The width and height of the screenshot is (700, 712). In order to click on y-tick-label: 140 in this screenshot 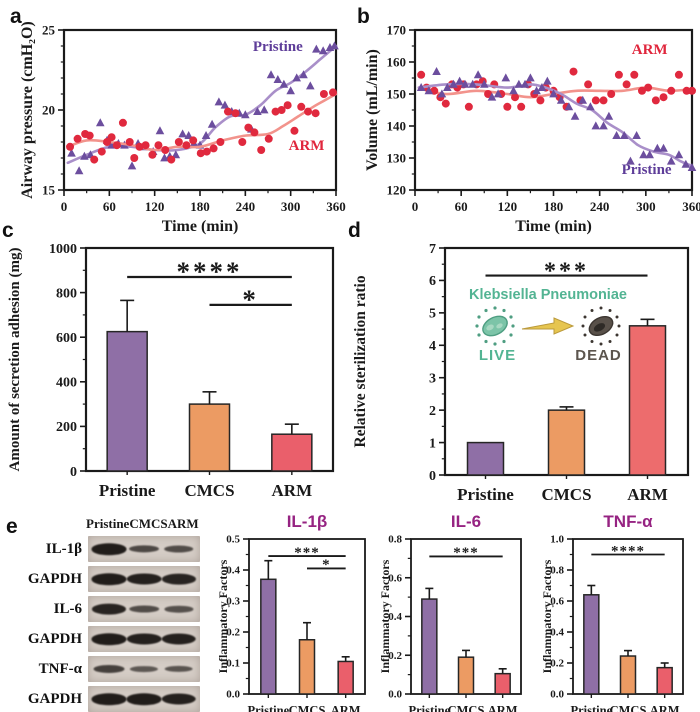, I will do `click(397, 125)`.